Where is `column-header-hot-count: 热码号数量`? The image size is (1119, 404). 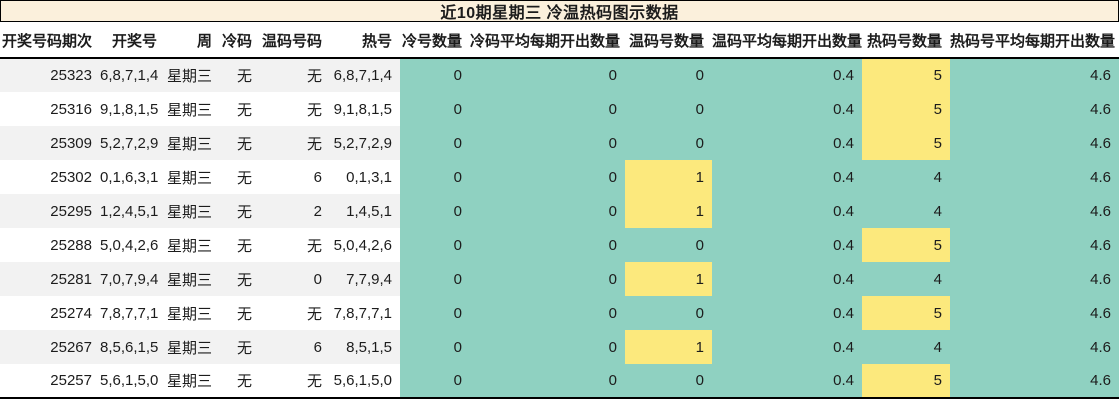 column-header-hot-count: 热码号数量 is located at coordinates (906, 41).